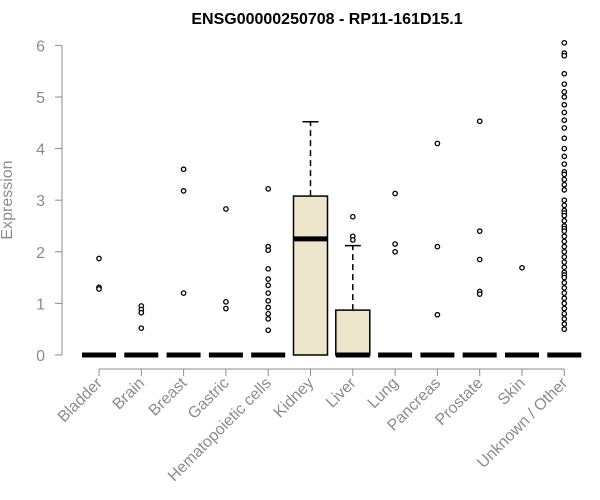  What do you see at coordinates (40, 150) in the screenshot?
I see `y-tick-label: 4` at bounding box center [40, 150].